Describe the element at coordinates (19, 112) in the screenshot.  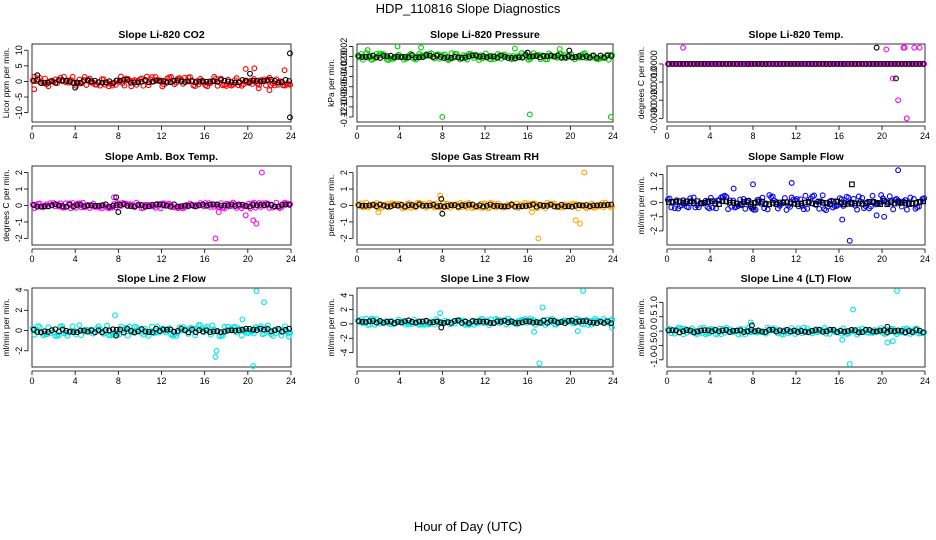
I see `y-tick-label: -10` at that location.